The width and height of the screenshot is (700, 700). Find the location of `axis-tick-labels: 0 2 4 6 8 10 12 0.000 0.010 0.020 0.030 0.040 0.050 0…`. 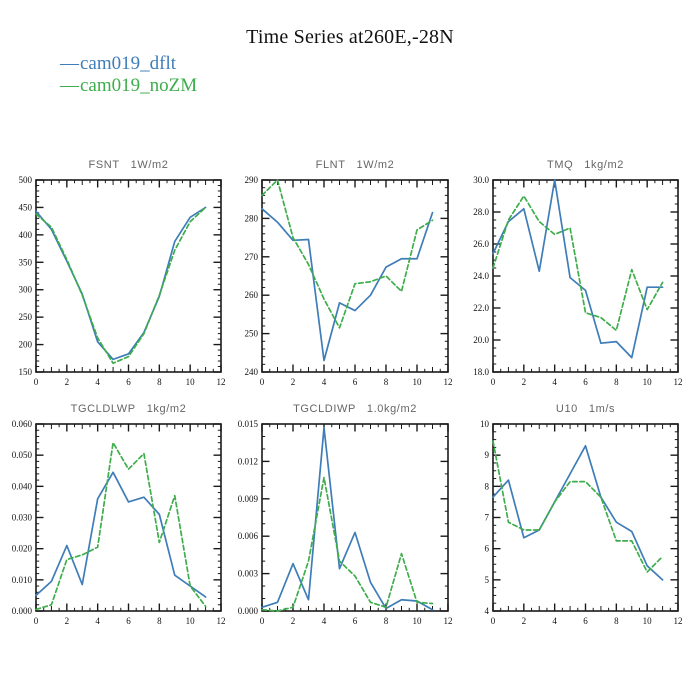

axis-tick-labels: 0 2 4 6 8 10 12 0.000 0.010 0.020 0.030 0.040 0.050 0… is located at coordinates (119, 522).